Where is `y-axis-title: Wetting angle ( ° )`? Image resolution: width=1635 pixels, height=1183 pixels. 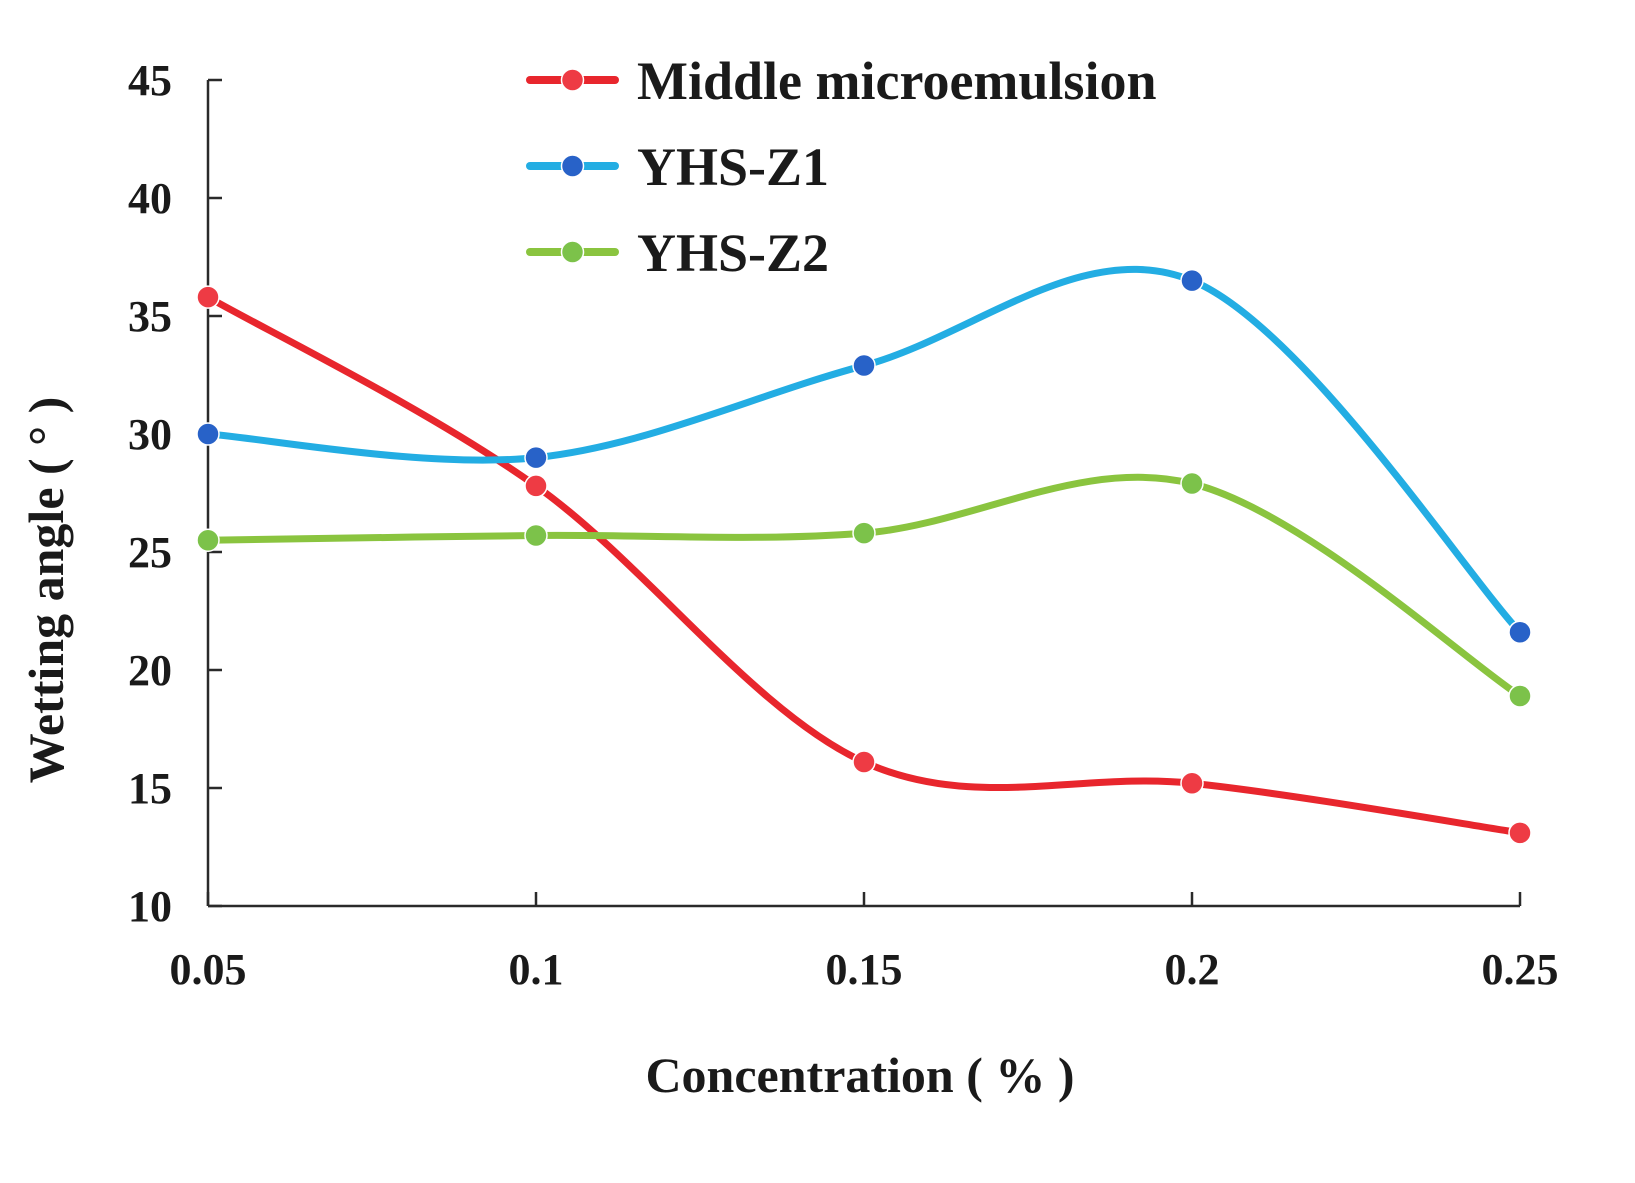 y-axis-title: Wetting angle ( ° ) is located at coordinates (46, 590).